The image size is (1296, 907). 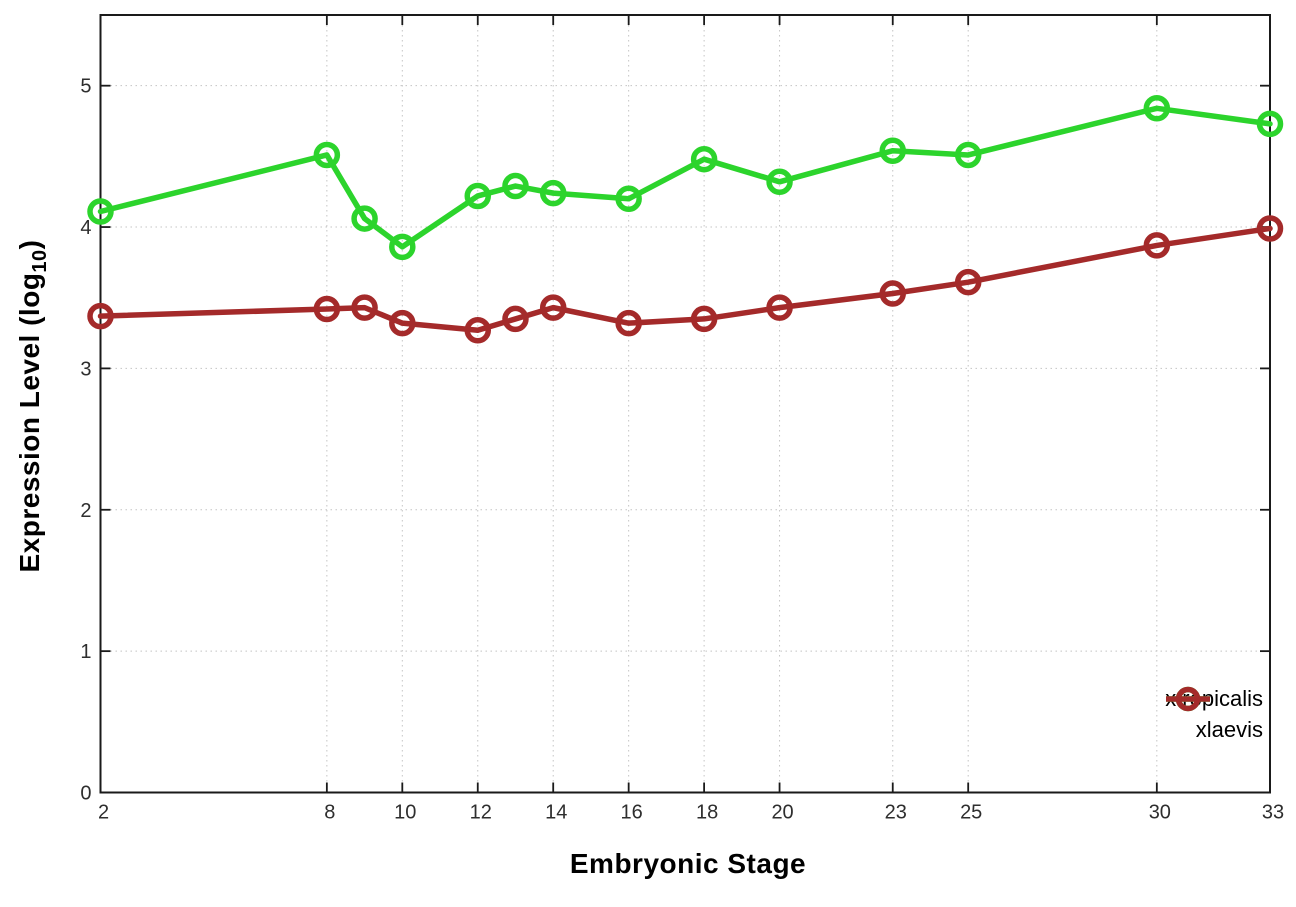 What do you see at coordinates (632, 813) in the screenshot?
I see `x-tick-label-16: 16` at bounding box center [632, 813].